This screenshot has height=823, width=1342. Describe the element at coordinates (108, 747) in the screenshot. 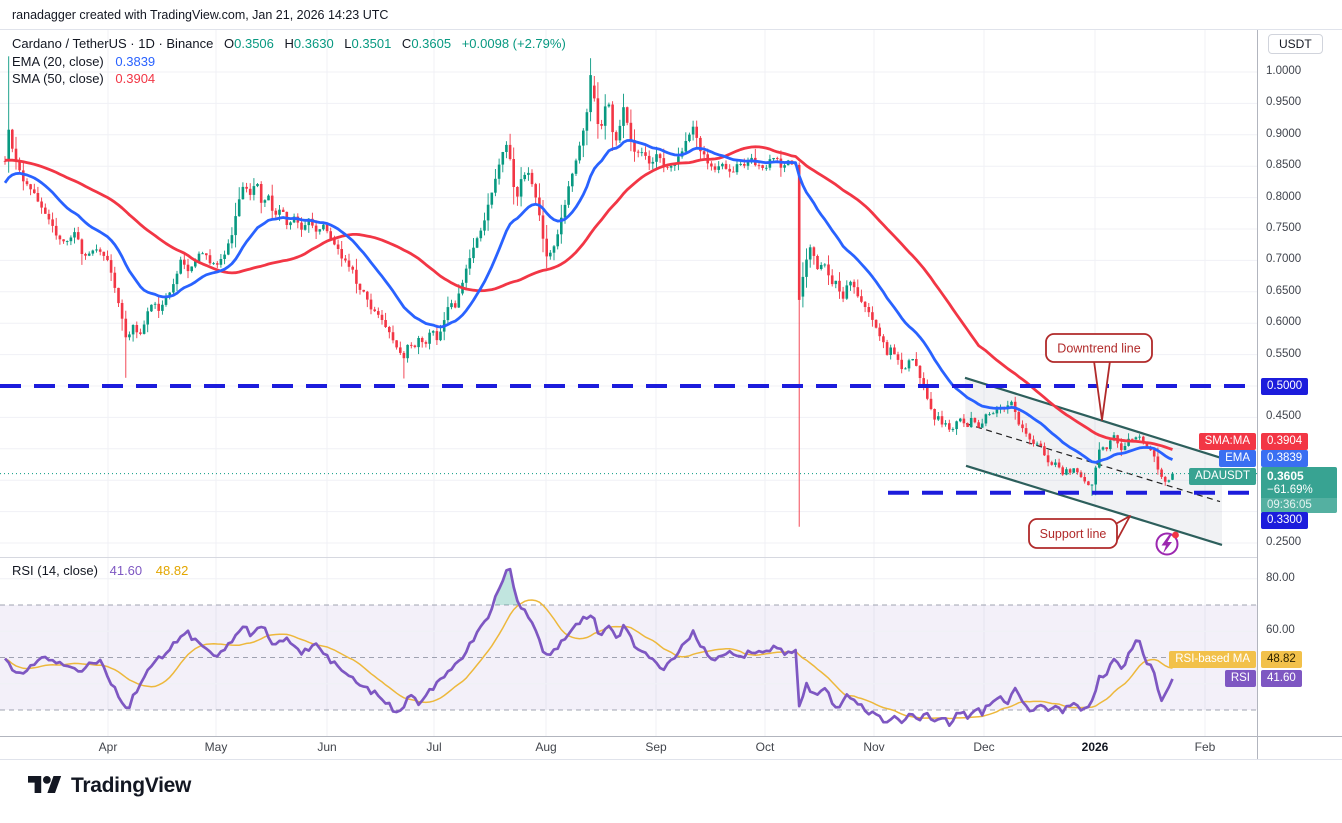

I see `time-label-Apr: Apr` at that location.